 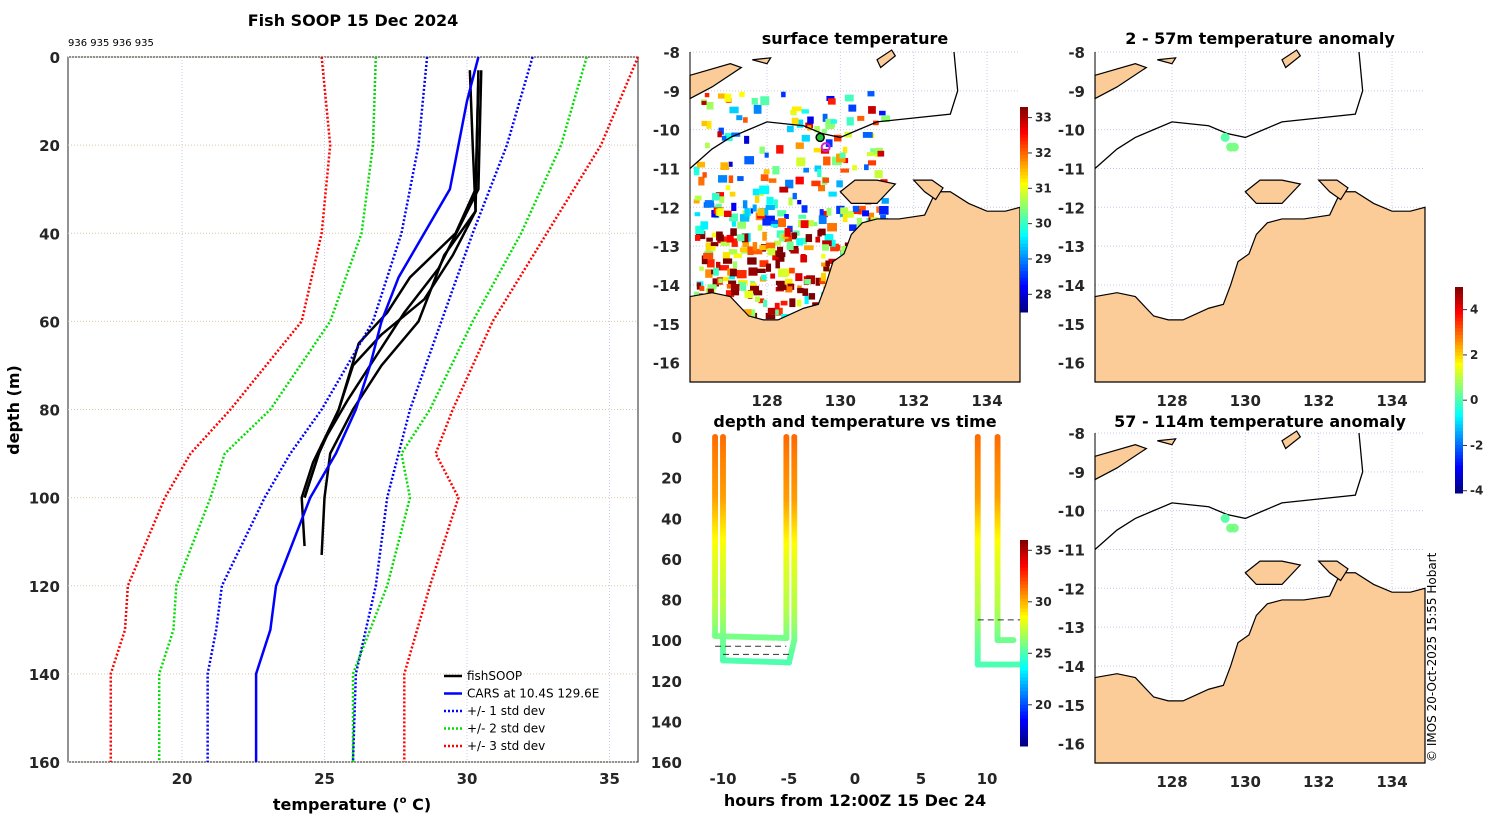 I want to click on time-tick-label: -5, so click(x=789, y=779).